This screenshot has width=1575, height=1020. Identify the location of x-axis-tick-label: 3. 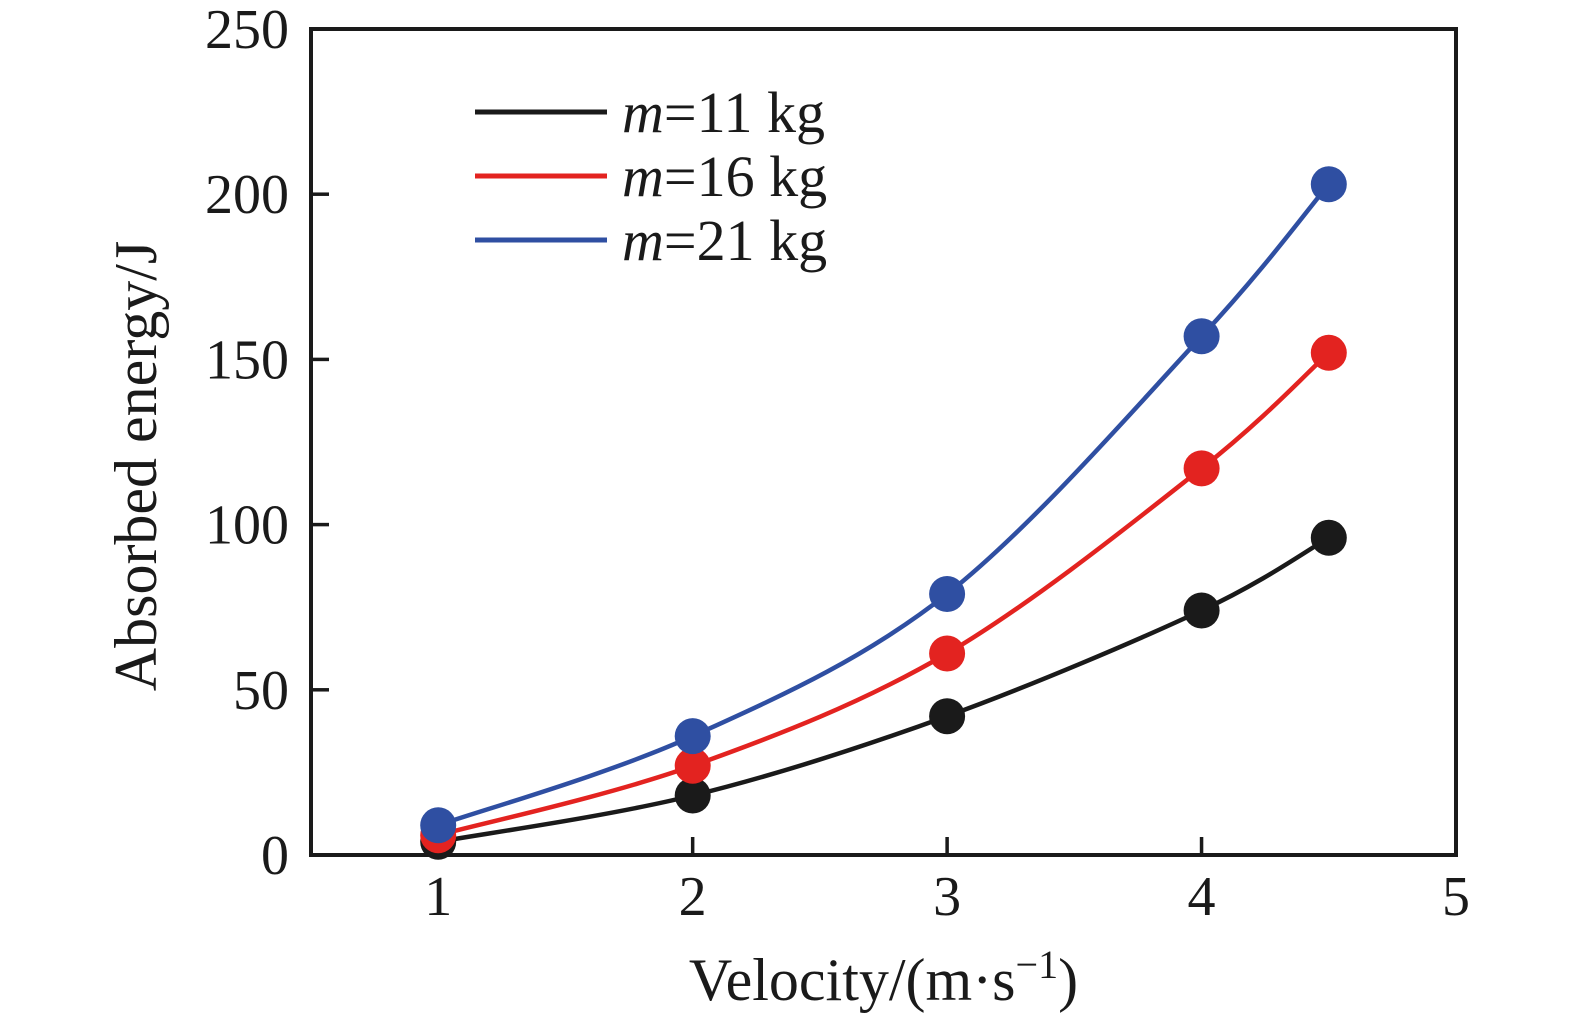
(947, 897).